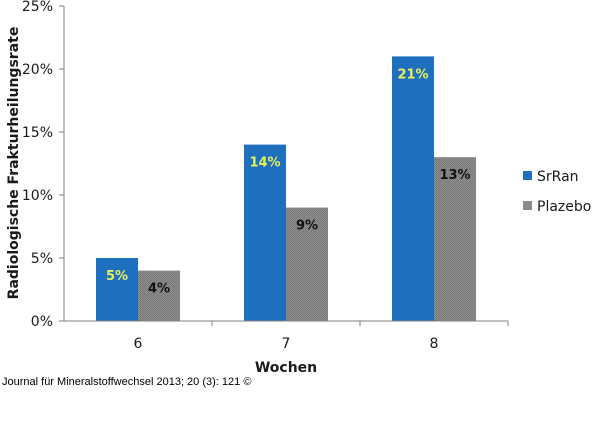  What do you see at coordinates (307, 226) in the screenshot?
I see `data-label: 9%` at bounding box center [307, 226].